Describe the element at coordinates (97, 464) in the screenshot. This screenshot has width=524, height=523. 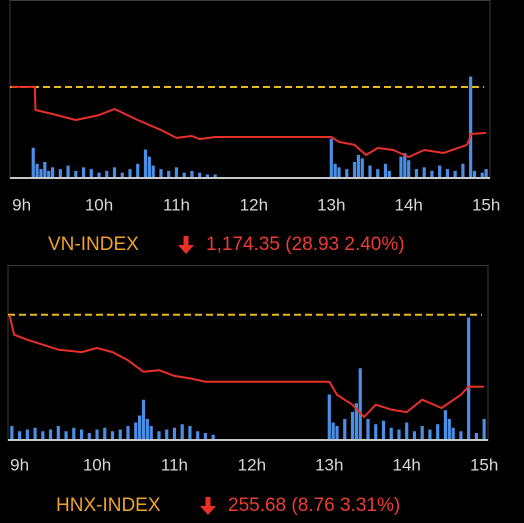
I see `x-tick-label: 10h` at that location.